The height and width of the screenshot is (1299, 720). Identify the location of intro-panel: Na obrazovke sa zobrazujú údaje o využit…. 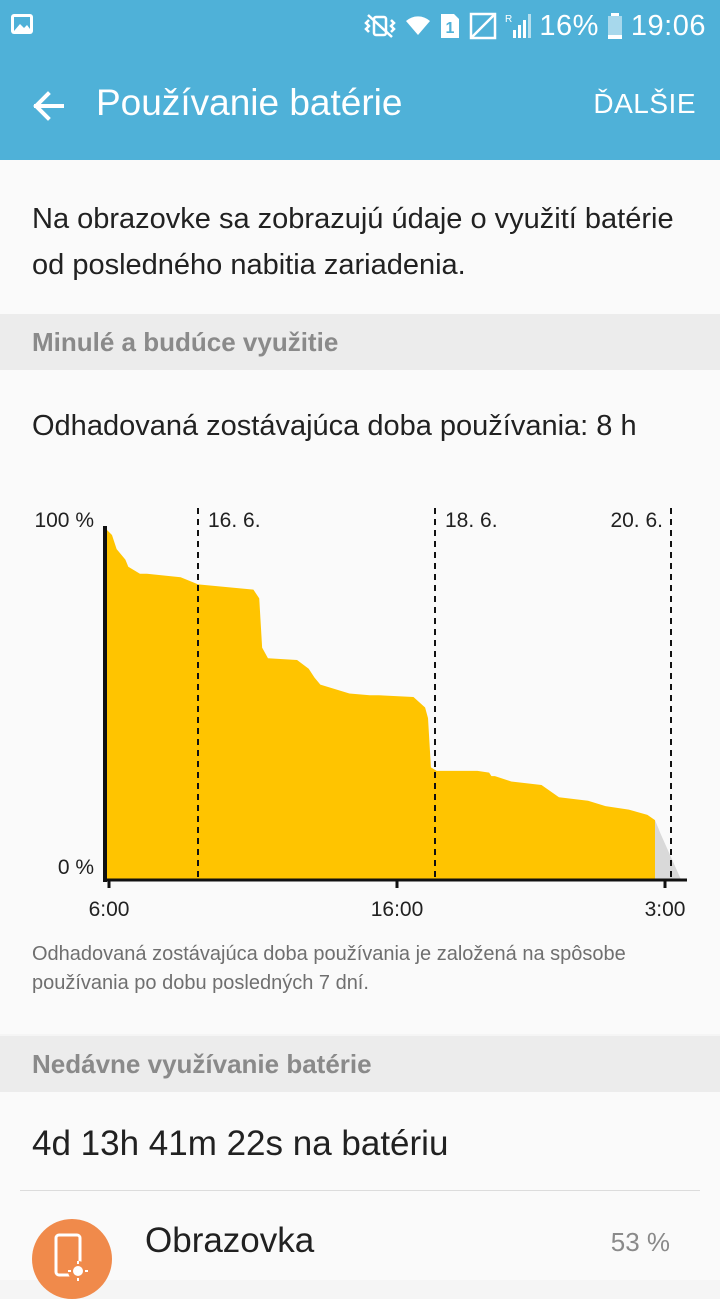
(360, 237).